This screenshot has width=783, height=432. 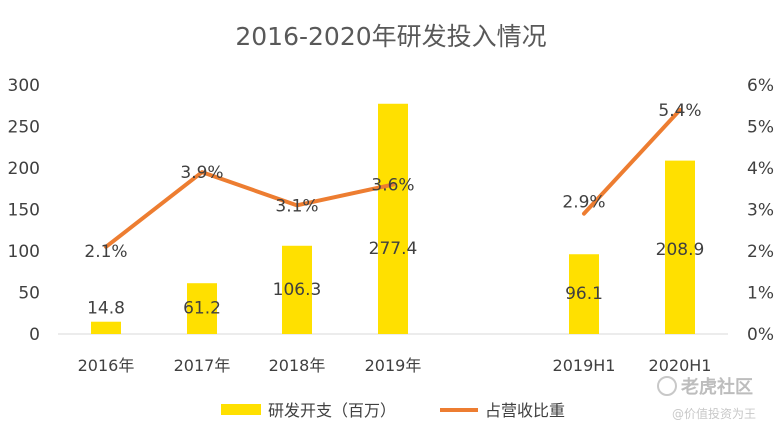 I want to click on category-label: 2019年, so click(x=393, y=365).